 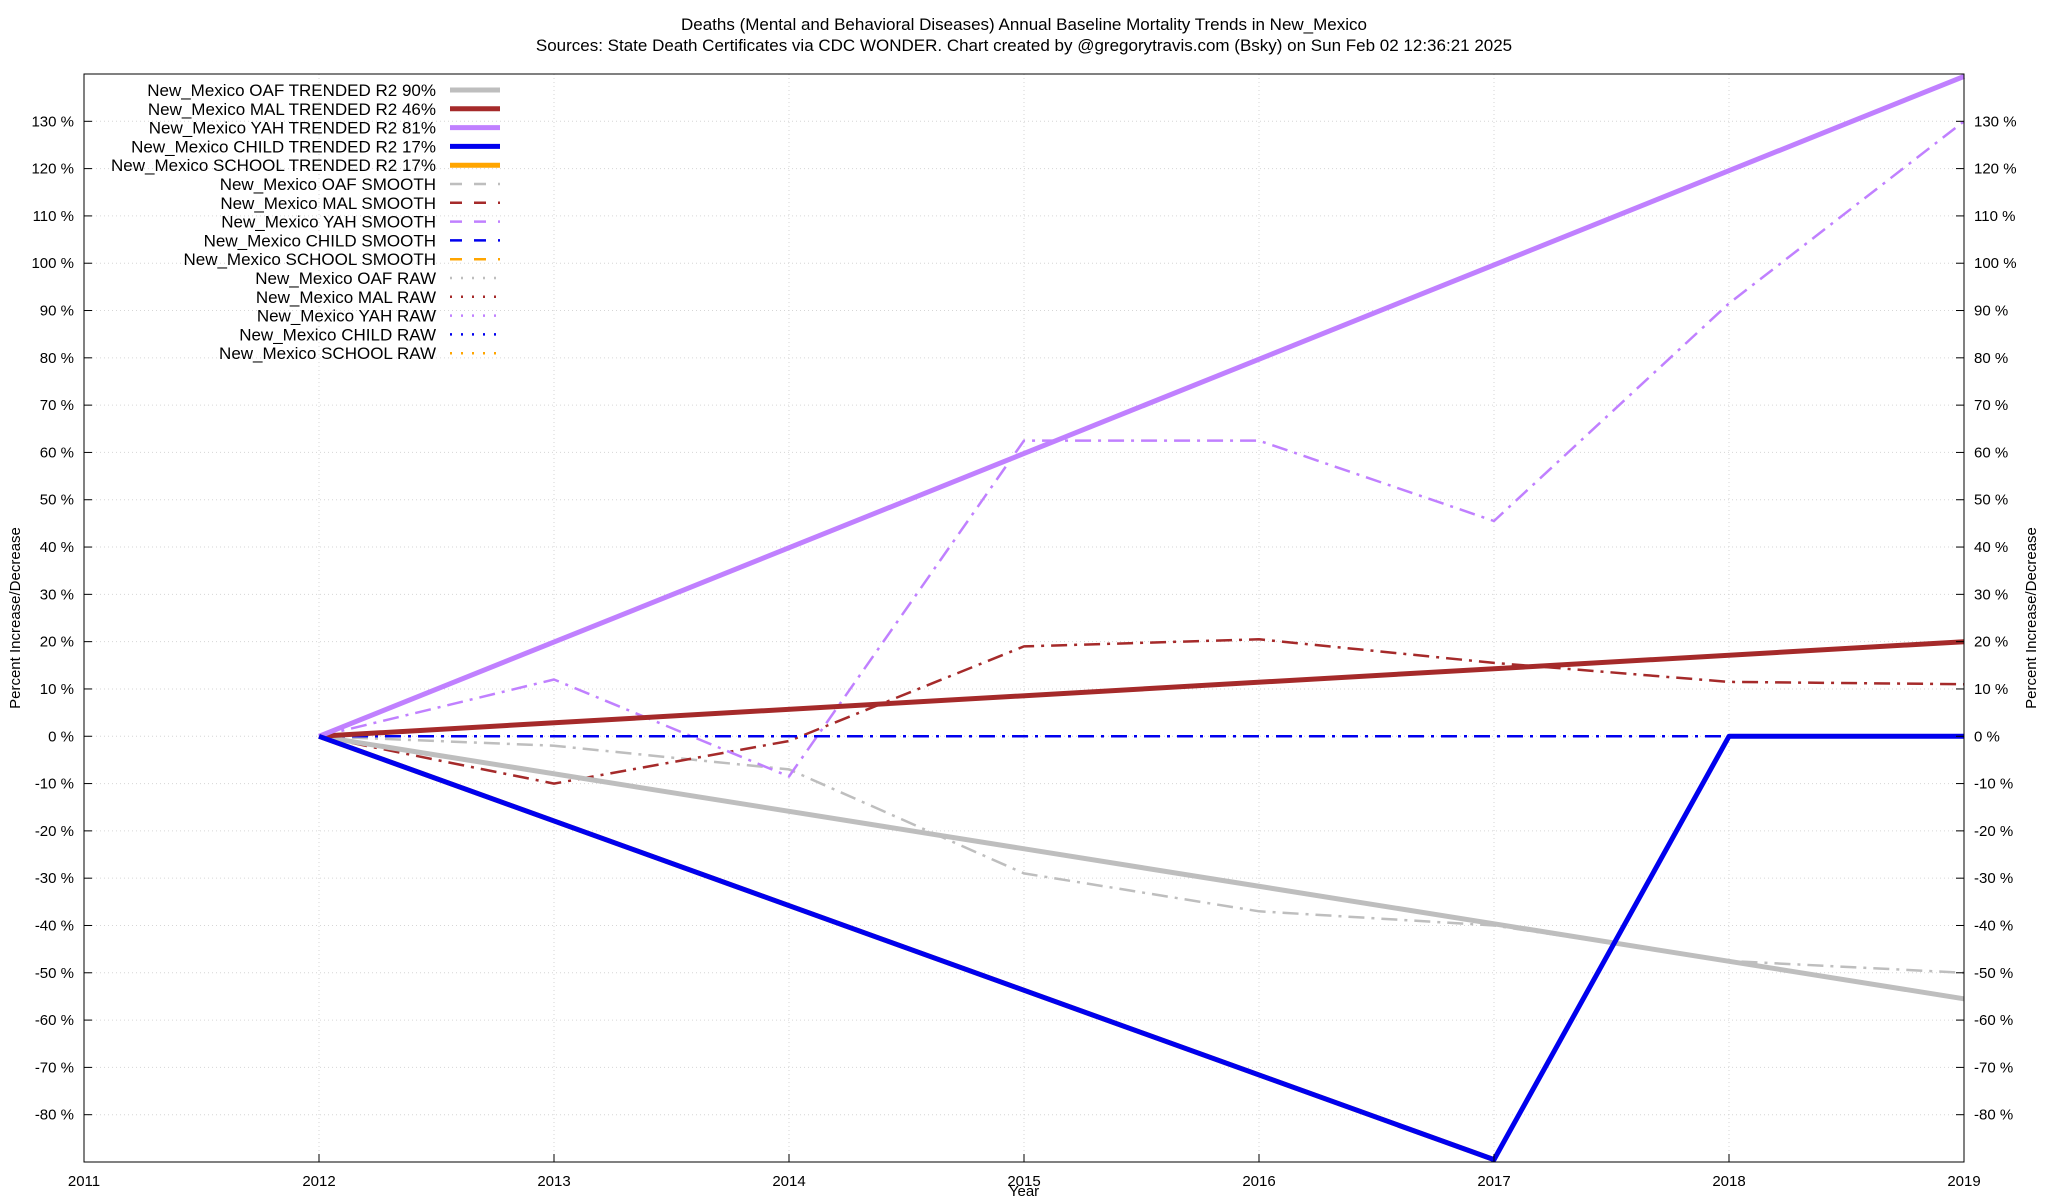 I want to click on y-tick-label-right: 10 %, so click(x=1991, y=689).